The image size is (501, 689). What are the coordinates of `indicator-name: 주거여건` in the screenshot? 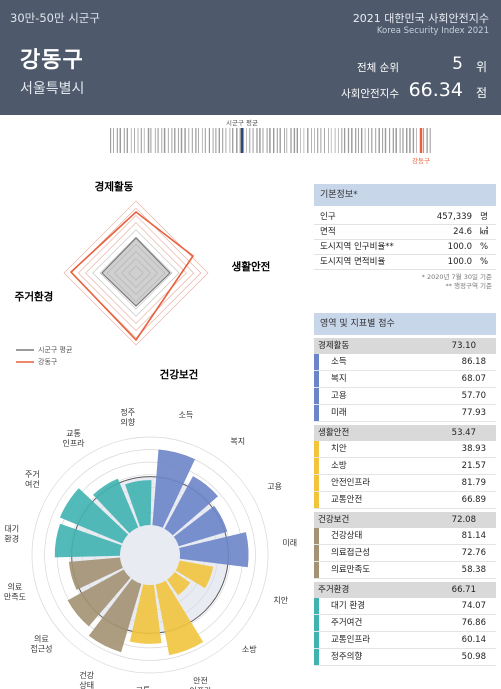 It's located at (347, 623).